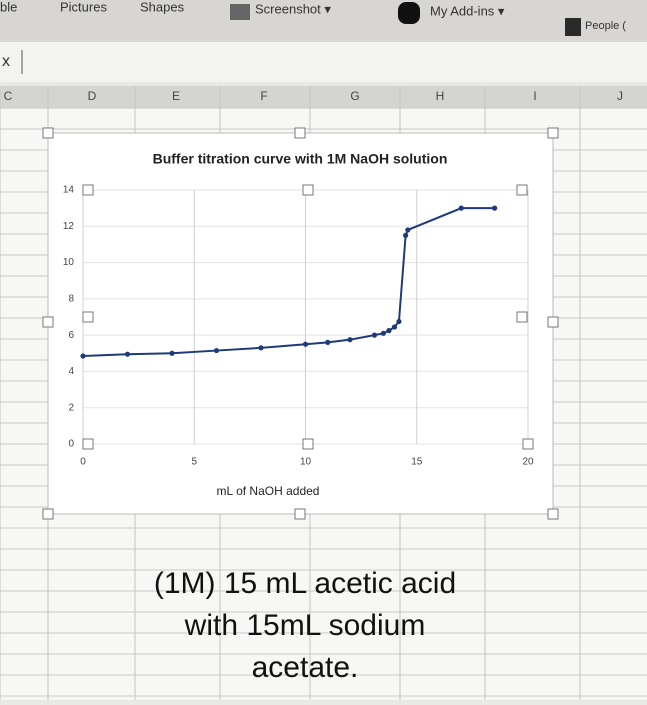 The width and height of the screenshot is (647, 705). What do you see at coordinates (263, 96) in the screenshot?
I see `column-header: F` at bounding box center [263, 96].